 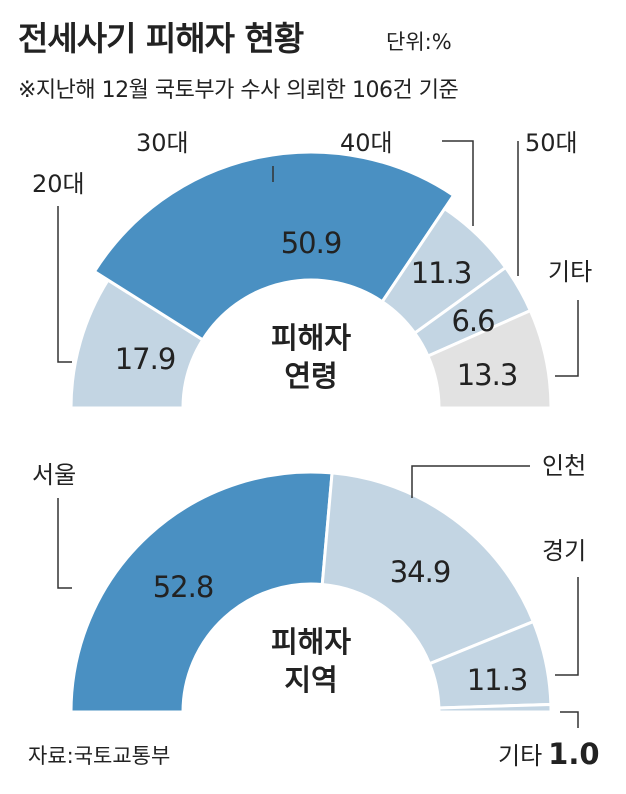 I want to click on center-label-sub: 지역, so click(x=310, y=680).